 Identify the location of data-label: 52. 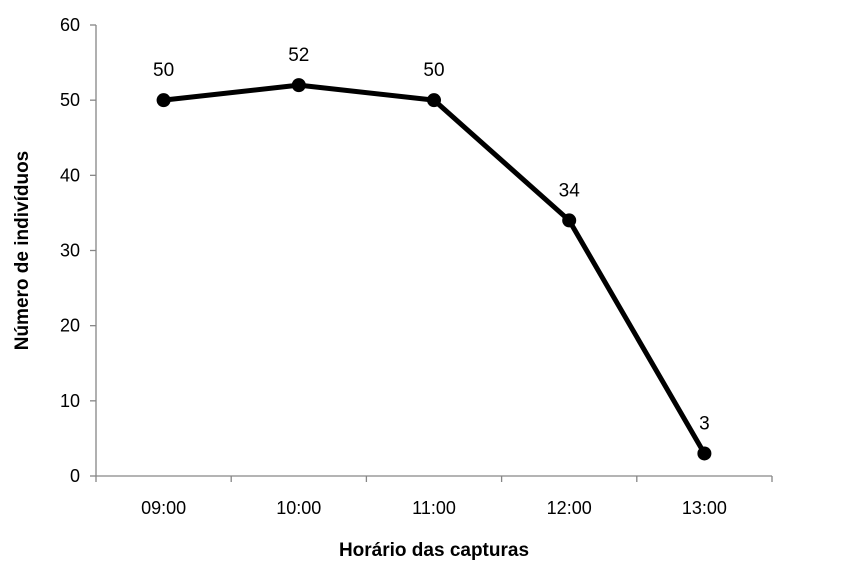
(298, 55).